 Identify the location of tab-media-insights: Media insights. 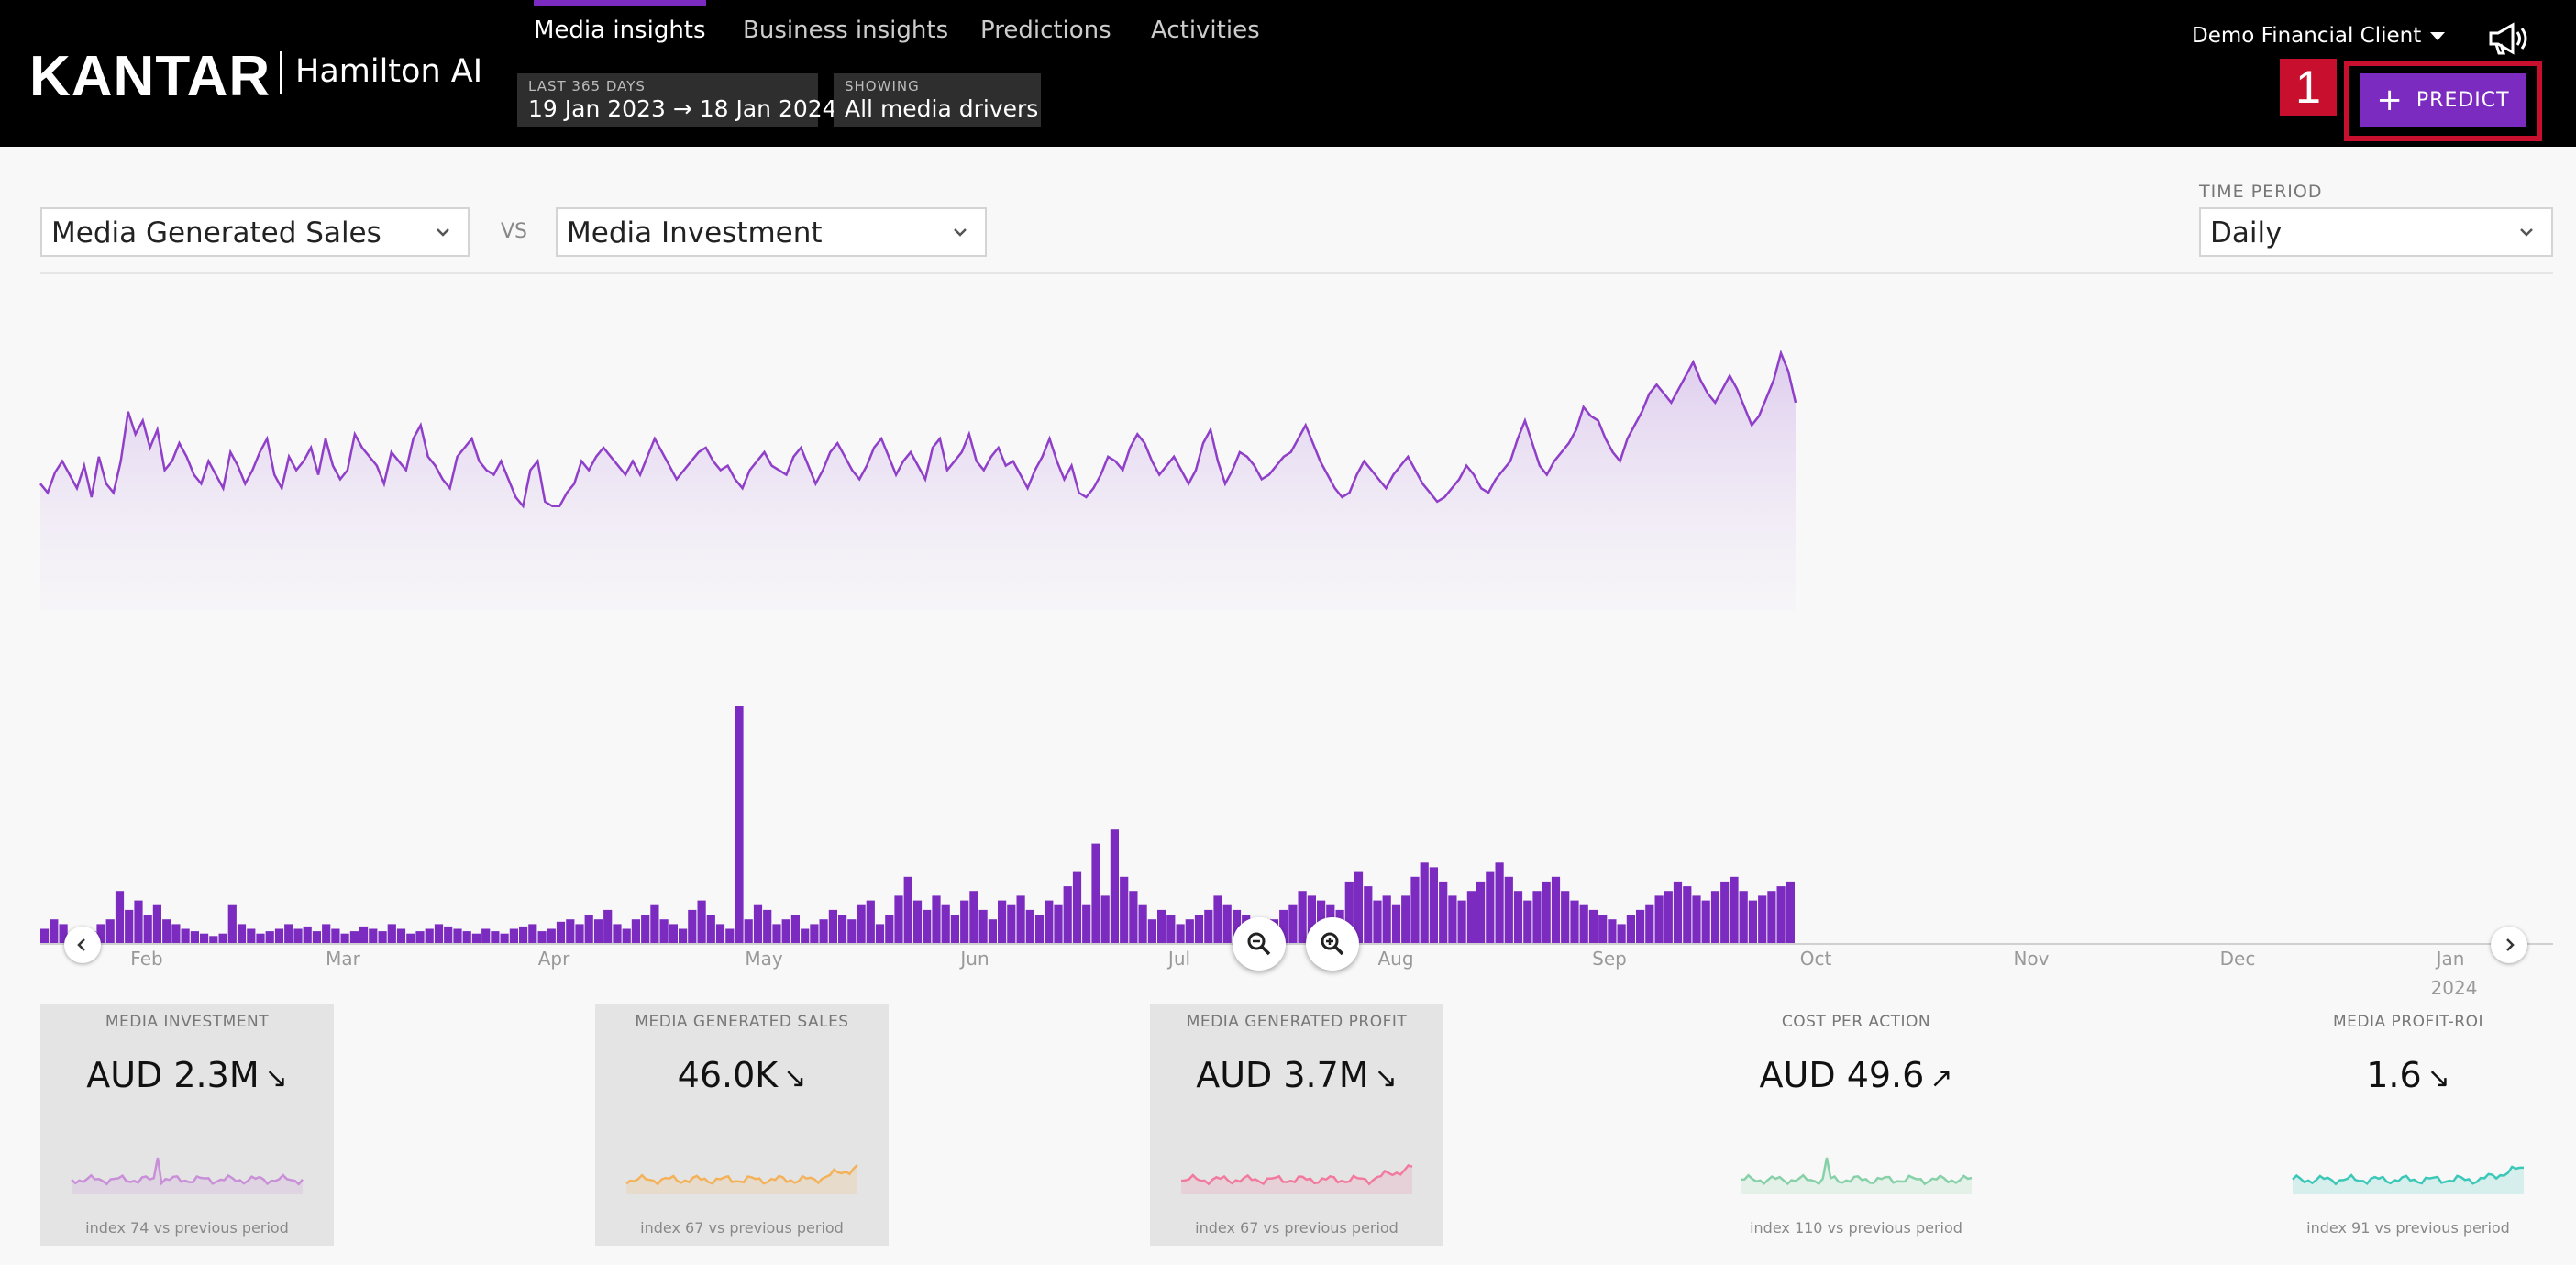
(620, 27).